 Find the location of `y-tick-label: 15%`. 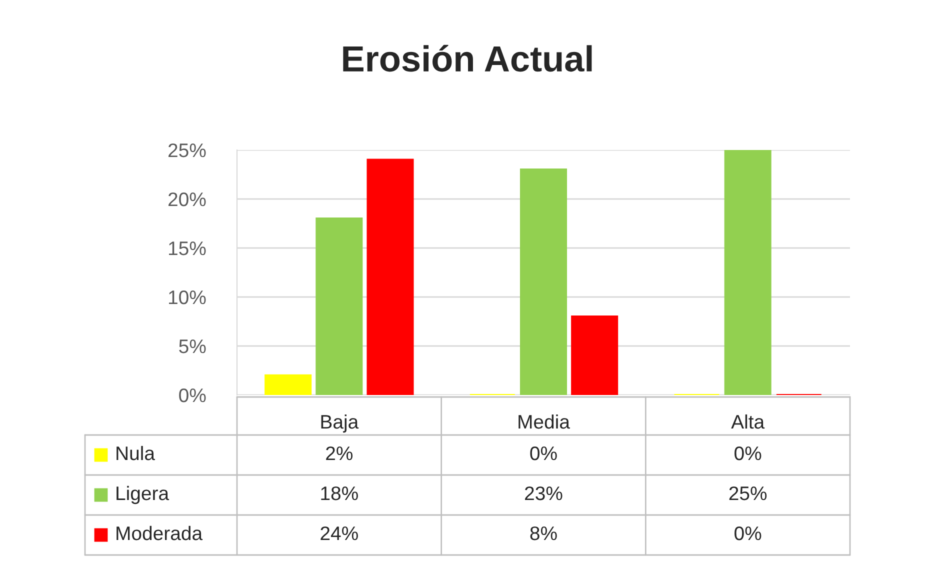

y-tick-label: 15% is located at coordinates (187, 249).